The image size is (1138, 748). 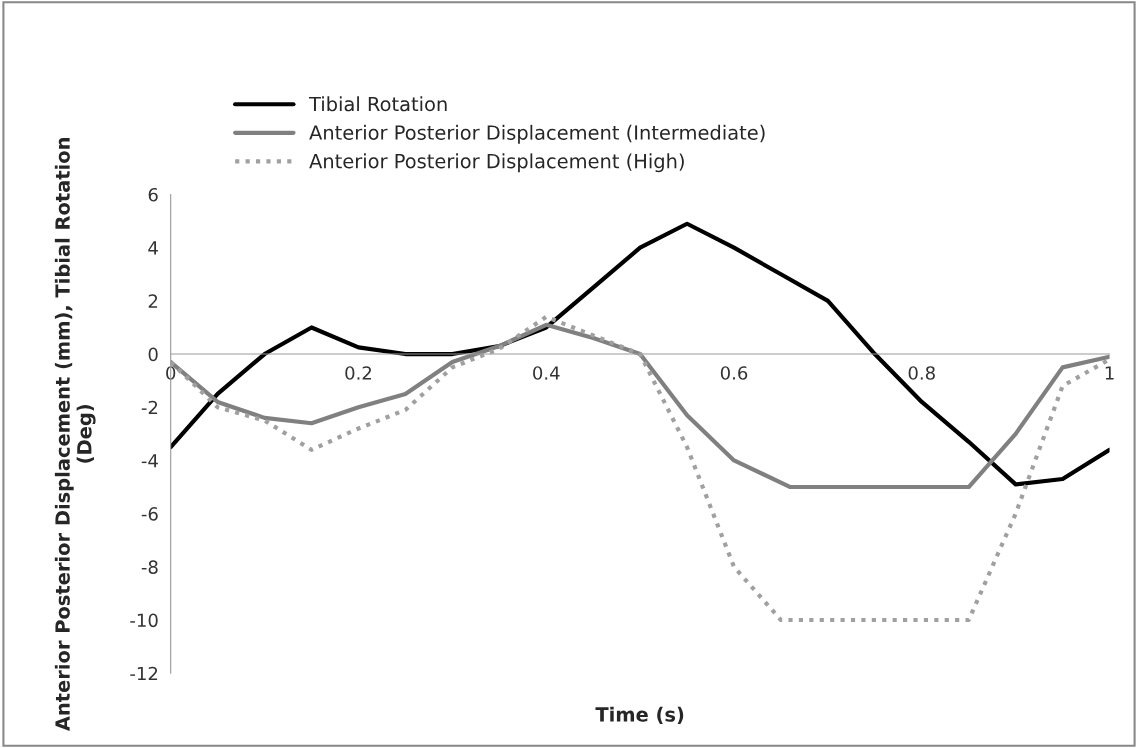 I want to click on y-tick-label: 0, so click(x=153, y=354).